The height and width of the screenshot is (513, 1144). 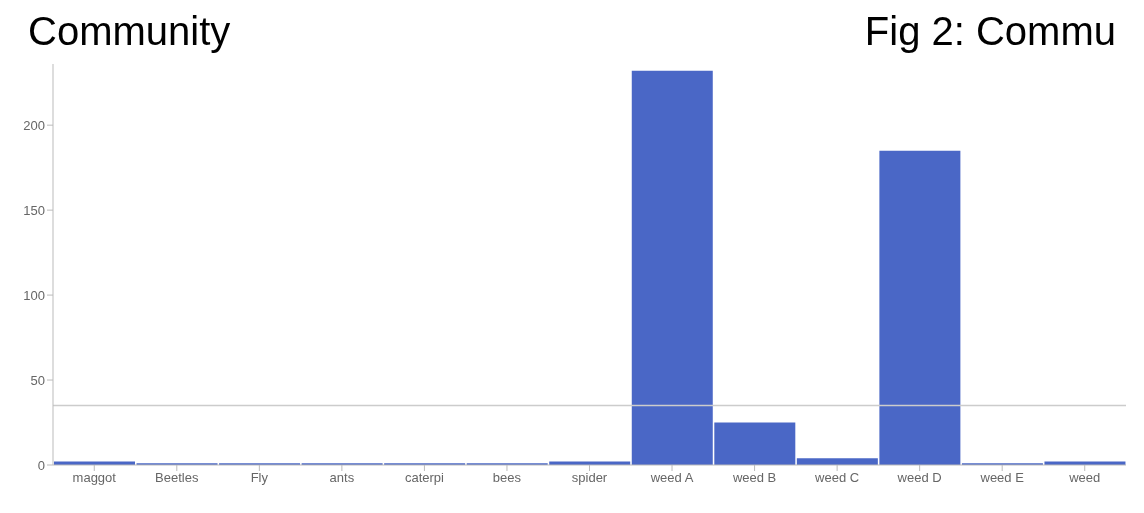 I want to click on x-tick-label: Fly, so click(x=259, y=478).